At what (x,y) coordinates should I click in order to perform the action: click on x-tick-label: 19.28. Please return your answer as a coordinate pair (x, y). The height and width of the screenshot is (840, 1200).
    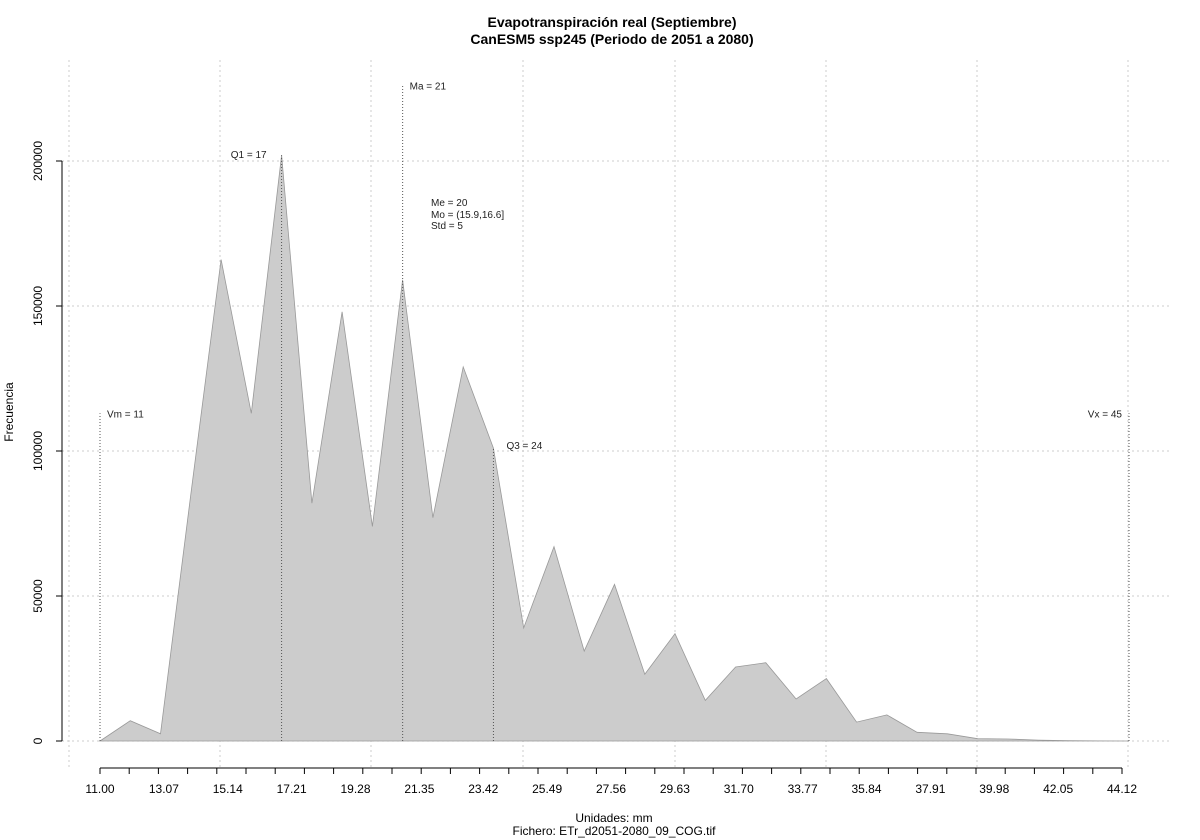
    Looking at the image, I should click on (355, 789).